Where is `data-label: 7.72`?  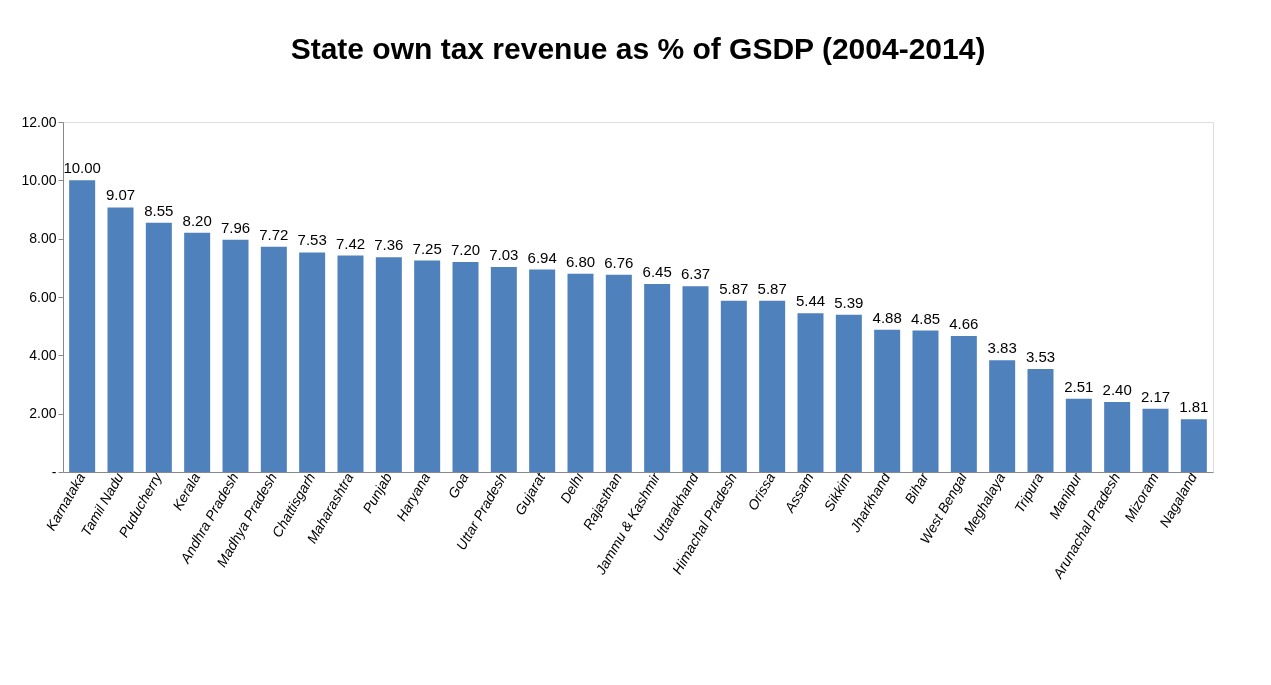
data-label: 7.72 is located at coordinates (274, 234).